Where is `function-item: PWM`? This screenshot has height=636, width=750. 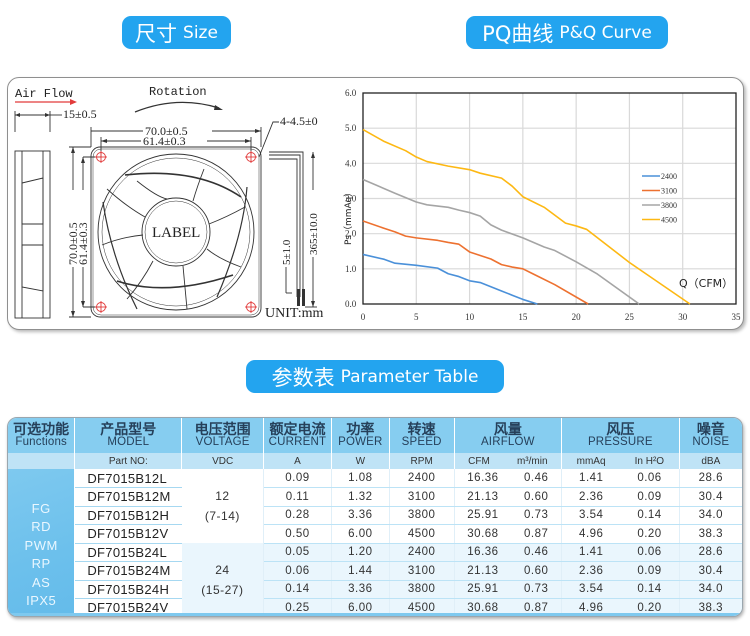 function-item: PWM is located at coordinates (41, 545).